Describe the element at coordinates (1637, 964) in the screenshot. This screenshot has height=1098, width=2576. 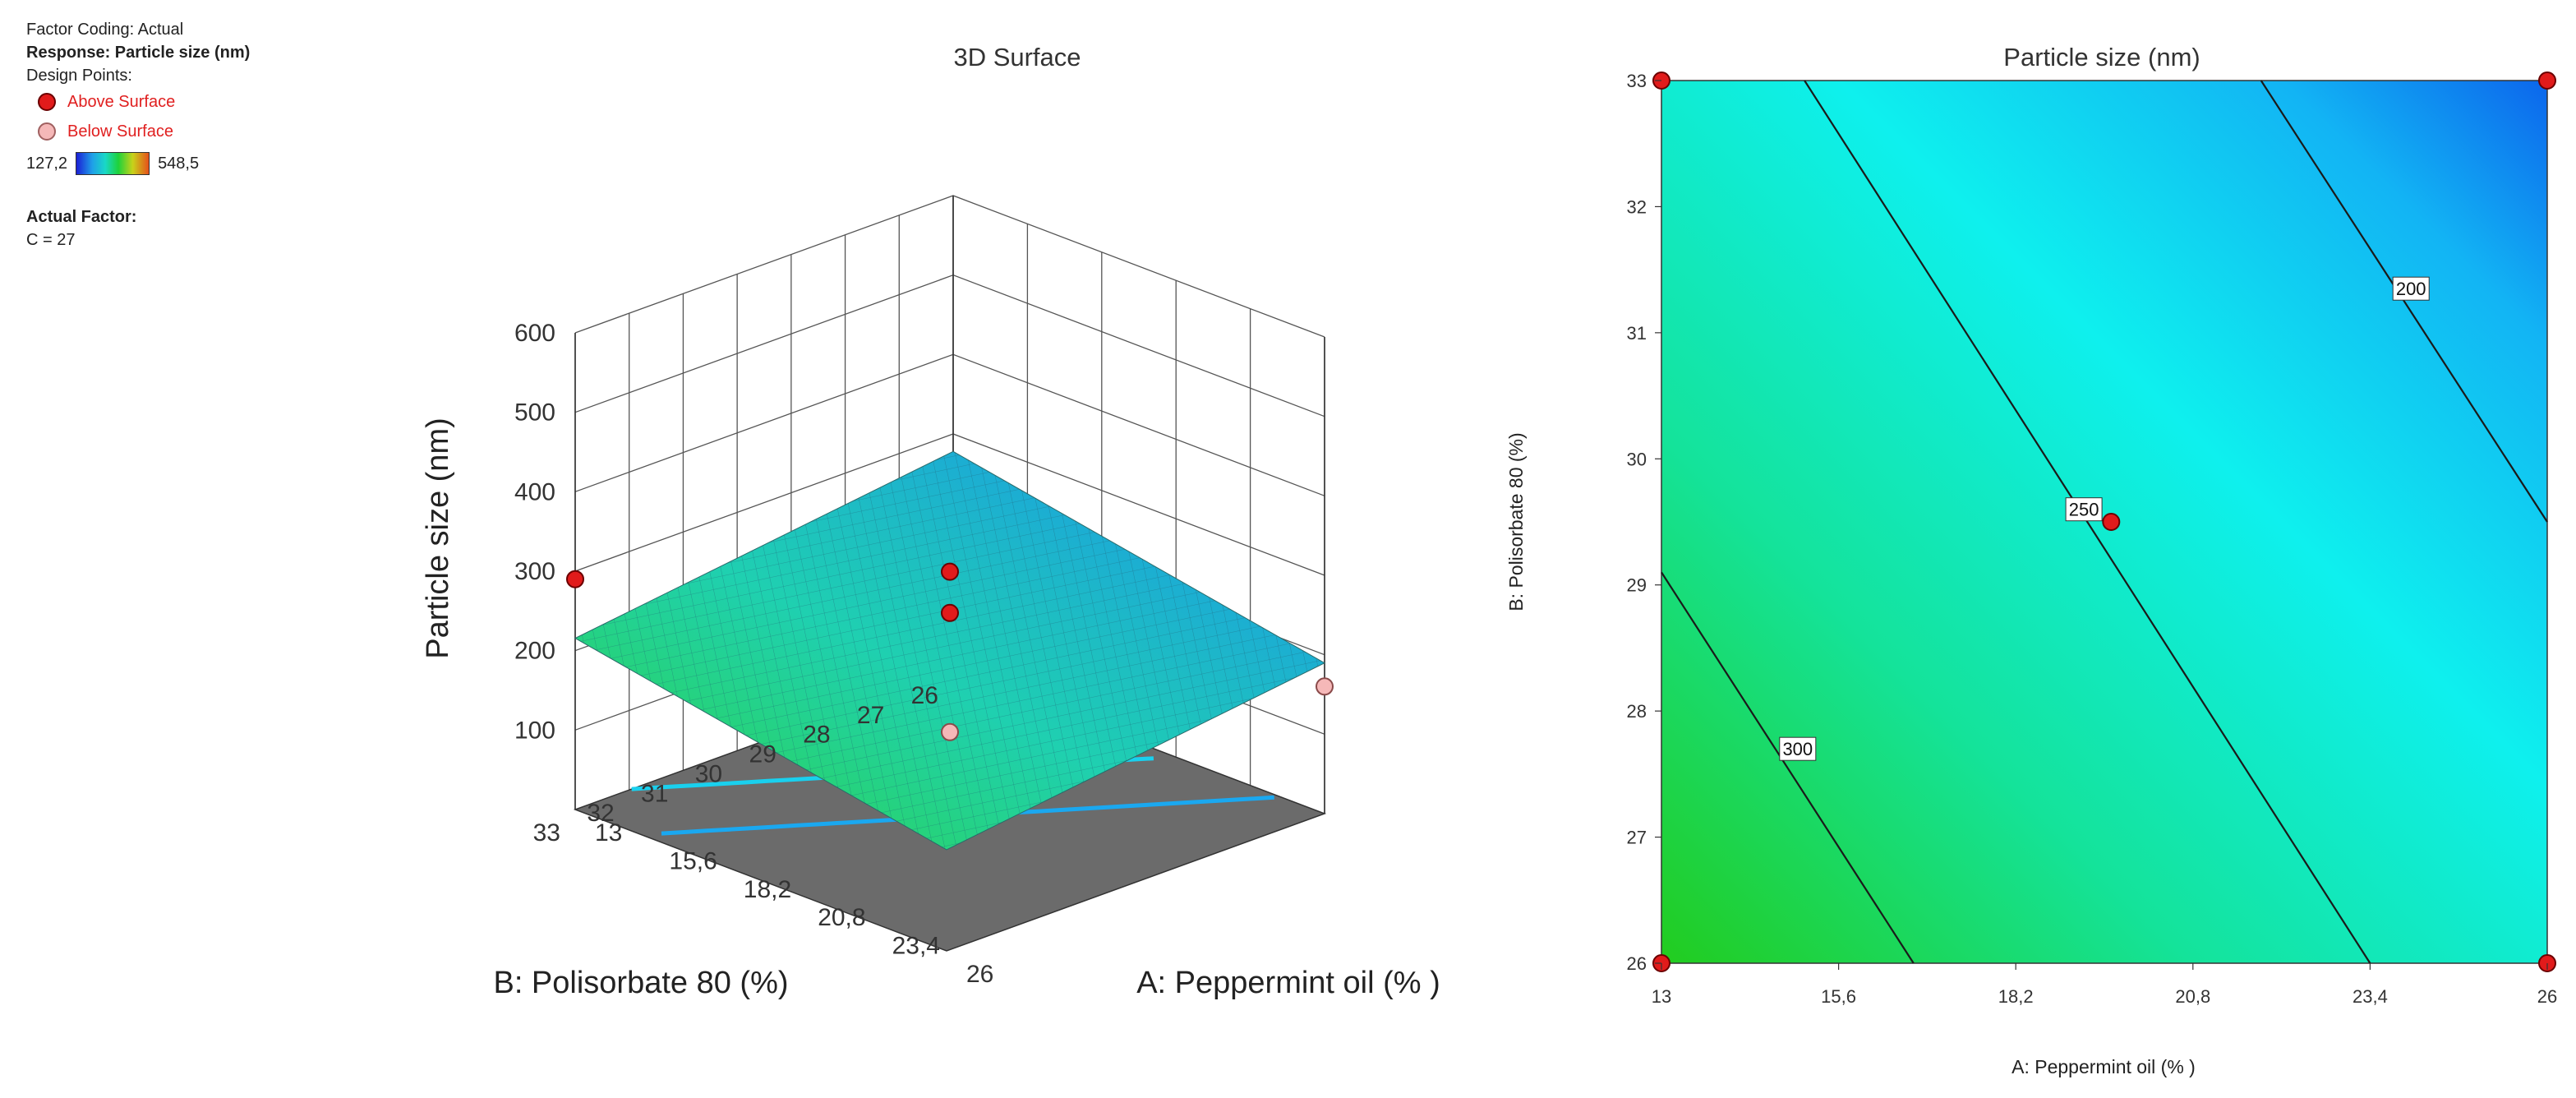
I see `contour-y-tick-label: 26` at that location.